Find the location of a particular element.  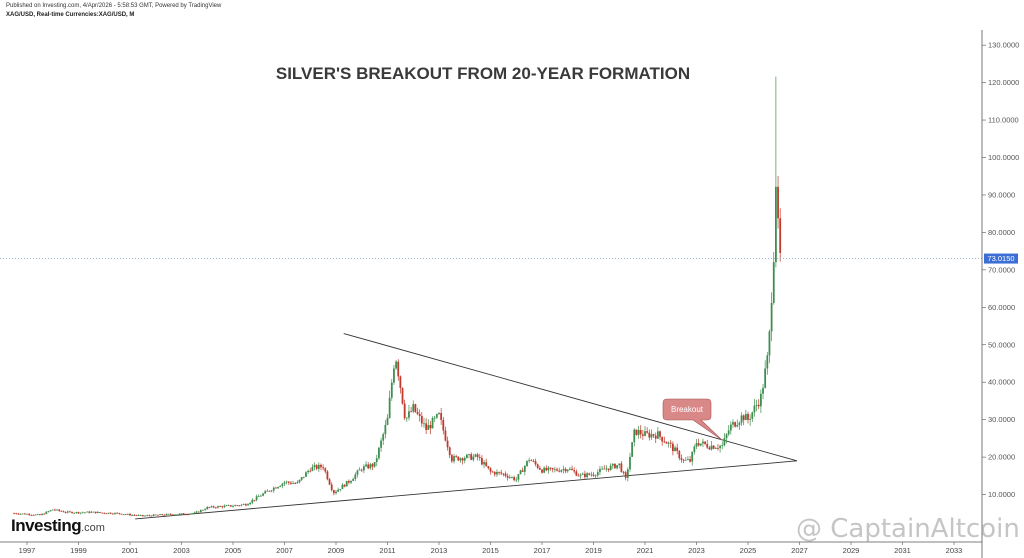

chart-title: SILVER'S BREAKOUT FROM 20-YEAR FORMATION is located at coordinates (483, 73).